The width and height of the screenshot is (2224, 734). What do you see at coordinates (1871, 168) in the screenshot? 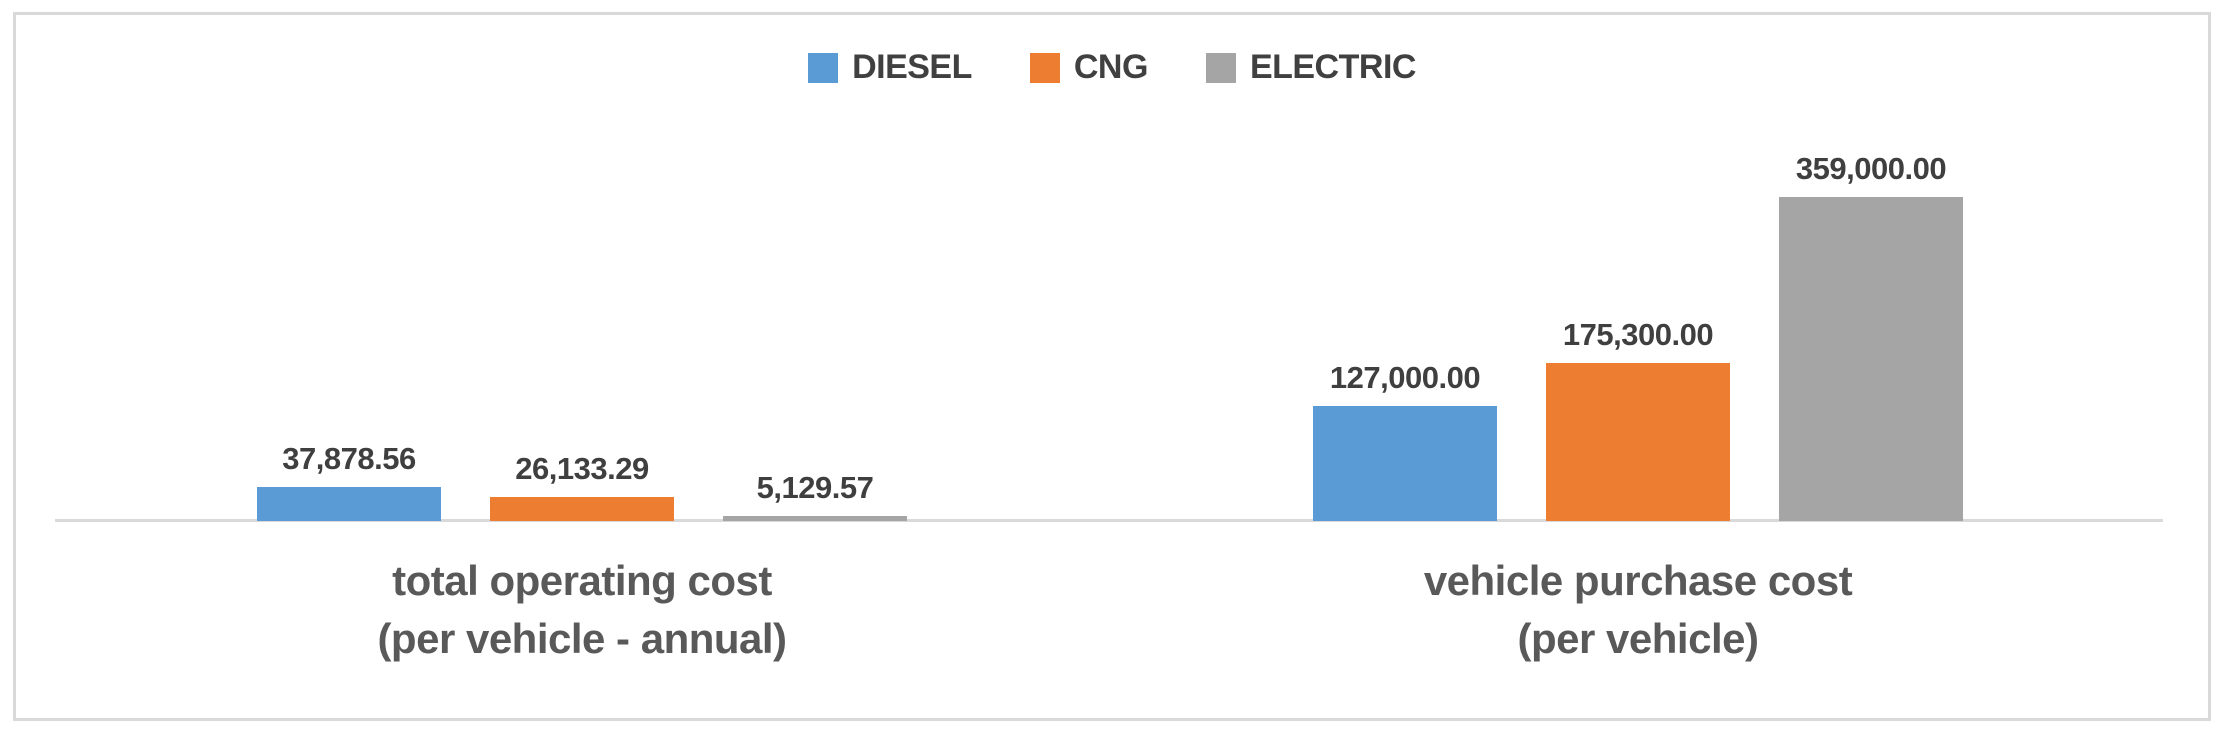
I see `data-label-electric-purchase: 359,000.00` at bounding box center [1871, 168].